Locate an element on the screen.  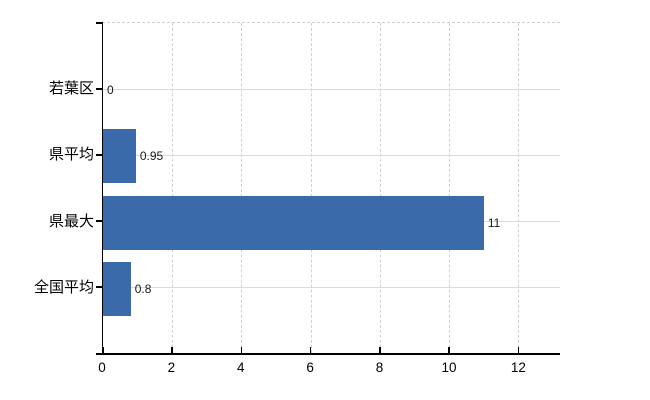
x-tick-label: 6 is located at coordinates (310, 367).